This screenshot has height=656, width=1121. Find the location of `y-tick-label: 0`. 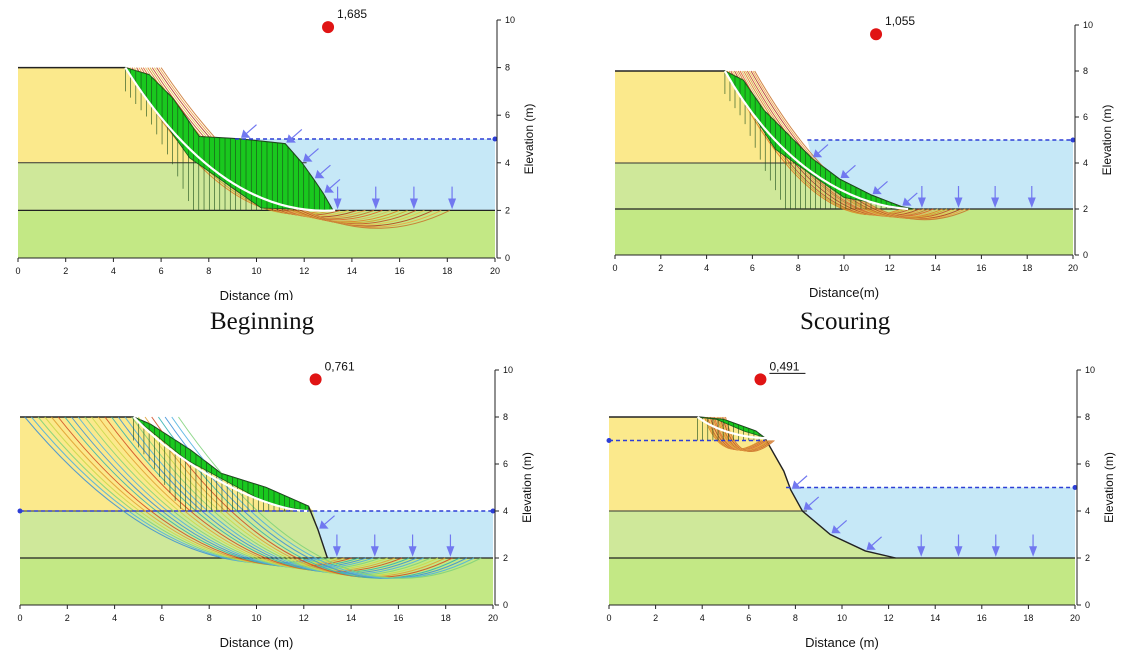

y-tick-label: 0 is located at coordinates (505, 605).